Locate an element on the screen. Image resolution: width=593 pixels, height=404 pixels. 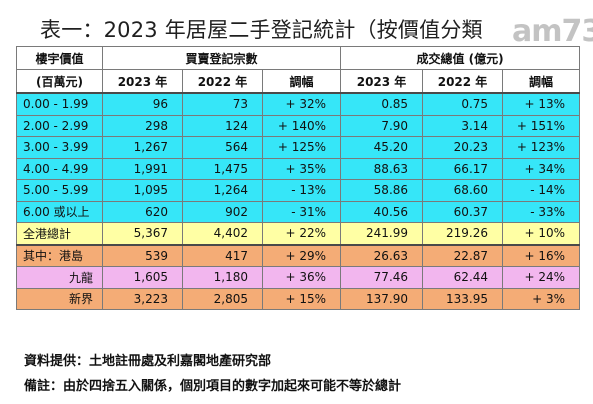
reg-2023-cell: 1,095 is located at coordinates (142, 190).